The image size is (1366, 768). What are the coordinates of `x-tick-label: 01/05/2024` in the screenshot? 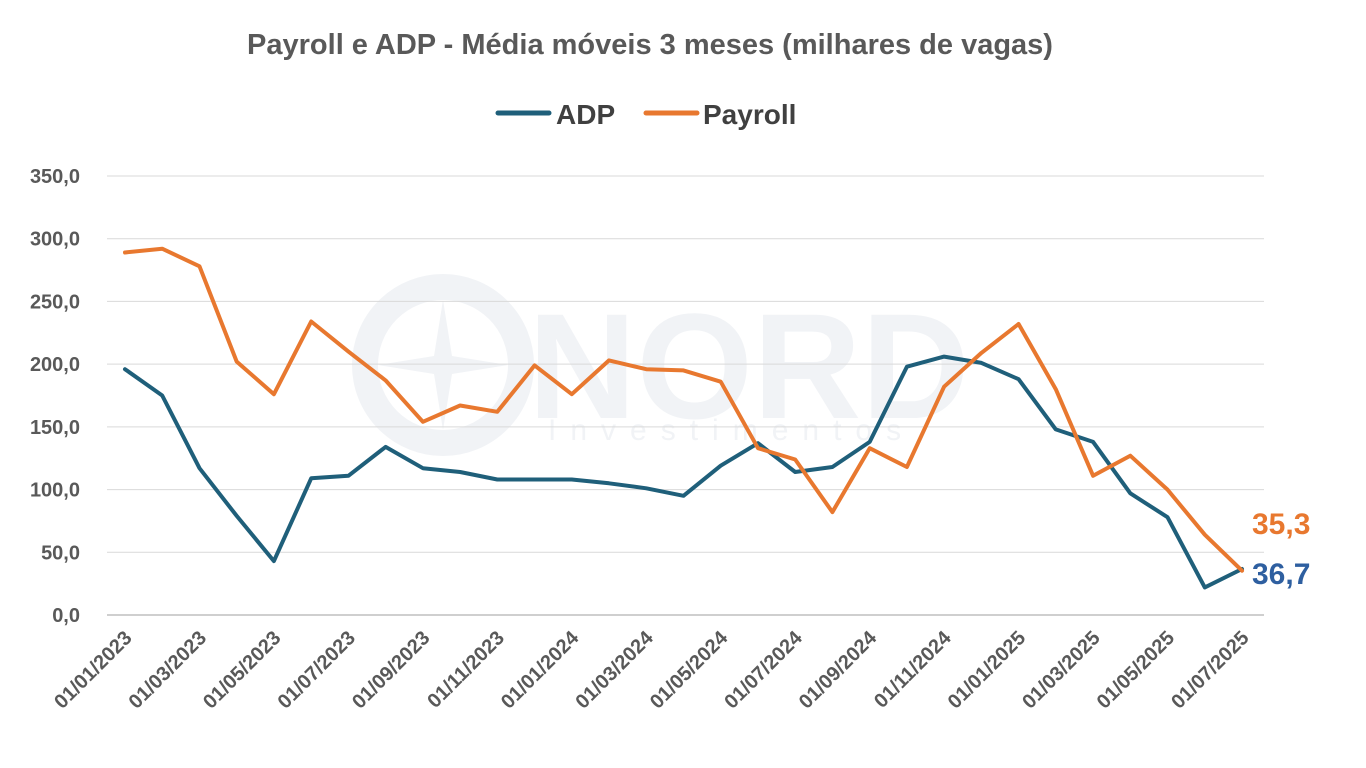 It's located at (689, 669).